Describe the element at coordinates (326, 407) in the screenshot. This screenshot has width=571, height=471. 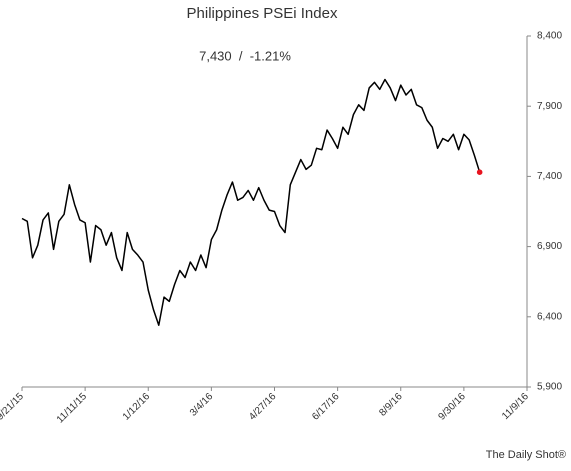
I see `x-tick-label: 6/17/16` at that location.